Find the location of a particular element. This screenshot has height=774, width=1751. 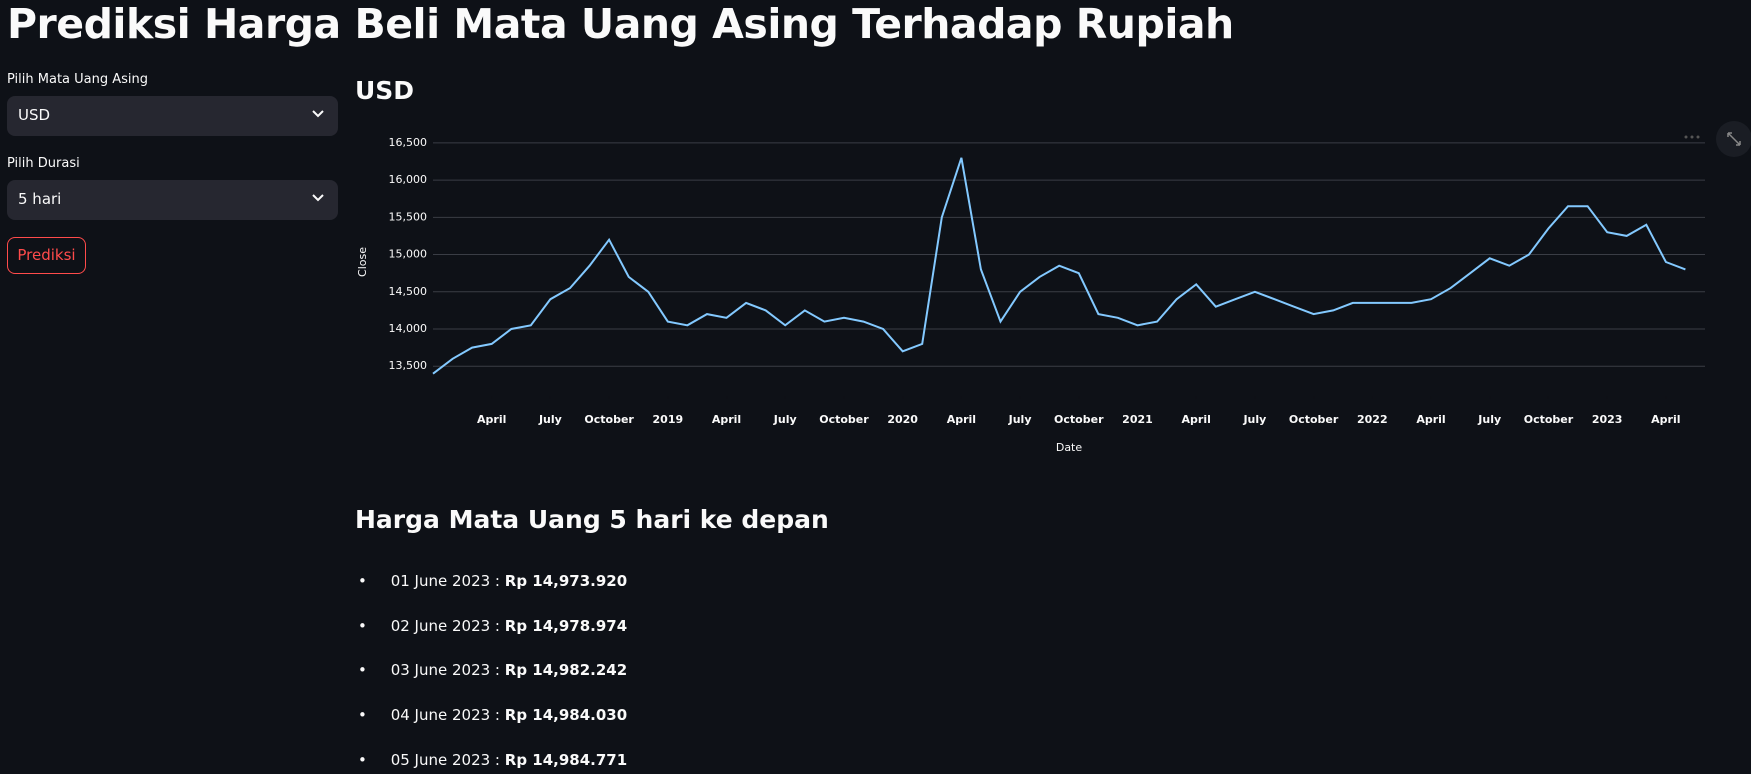

toolbar is located at coordinates (1717, 139).